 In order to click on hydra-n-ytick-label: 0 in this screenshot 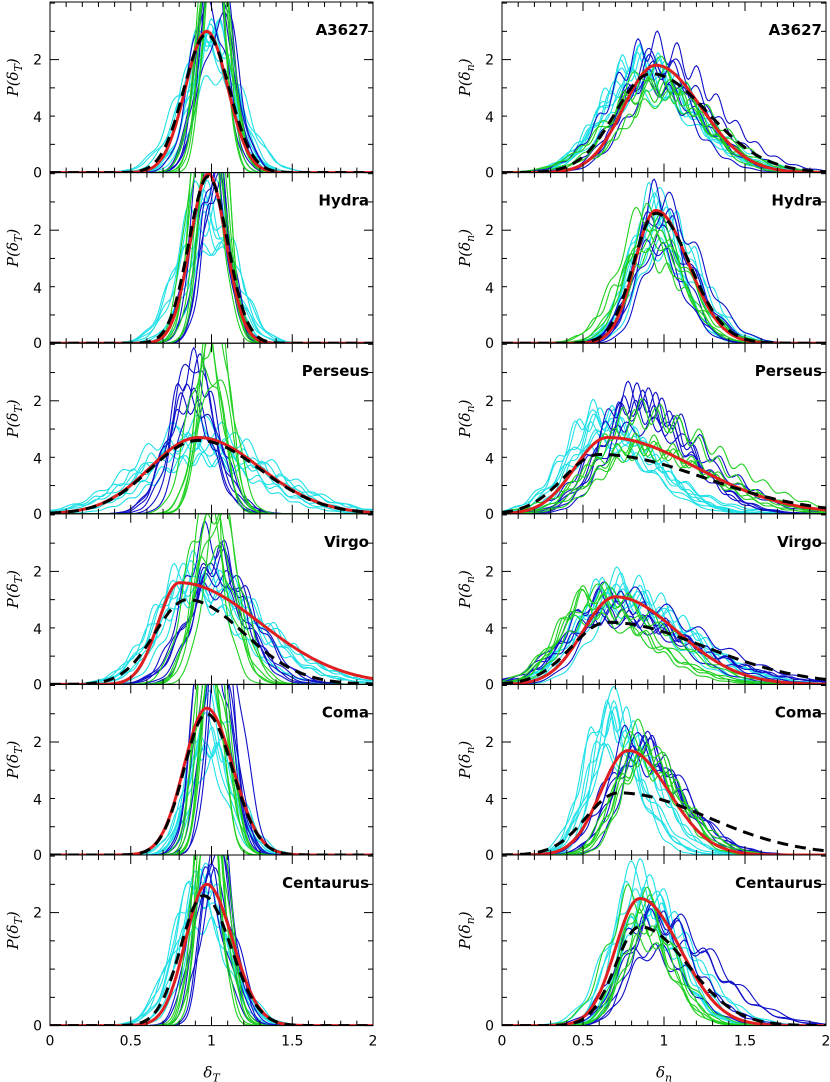, I will do `click(489, 344)`.